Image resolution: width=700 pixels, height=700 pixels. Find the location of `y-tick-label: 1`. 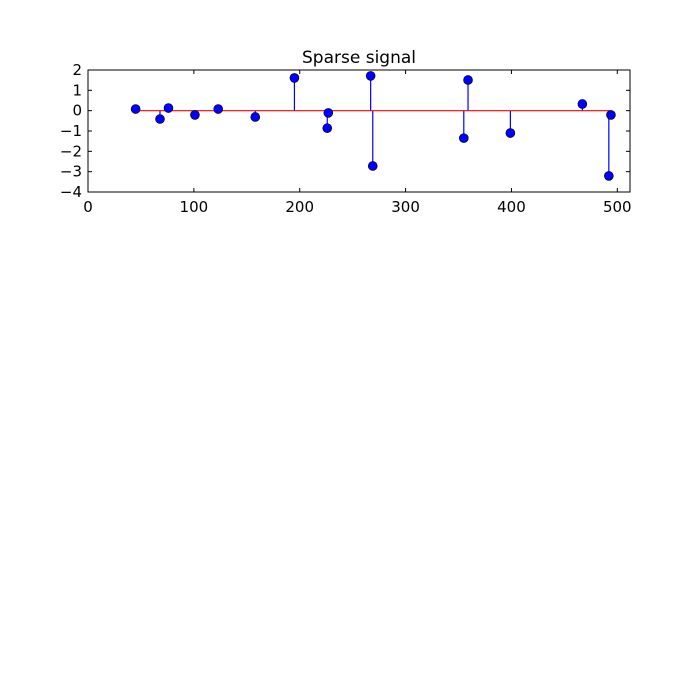

y-tick-label: 1 is located at coordinates (77, 90).